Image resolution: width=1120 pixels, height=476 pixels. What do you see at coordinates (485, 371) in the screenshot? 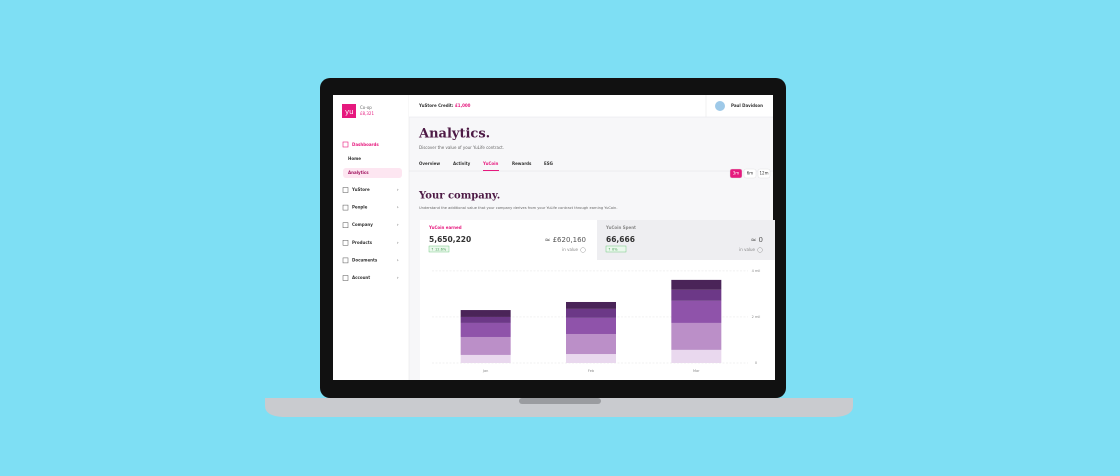
I see `x-tick-label: Jan` at bounding box center [485, 371].